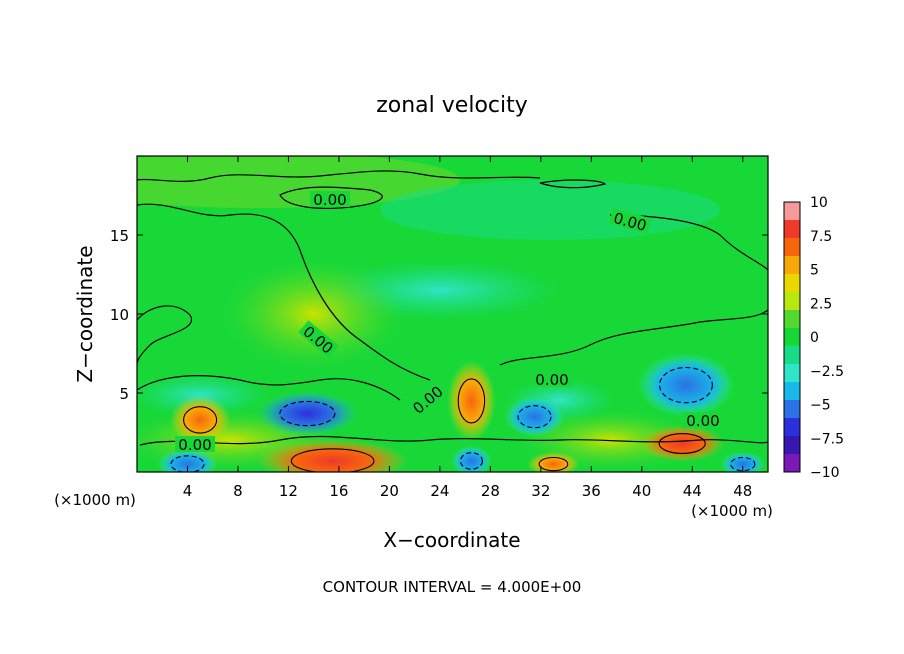 The image size is (904, 654). Describe the element at coordinates (591, 491) in the screenshot. I see `x-tick-label: 36` at that location.